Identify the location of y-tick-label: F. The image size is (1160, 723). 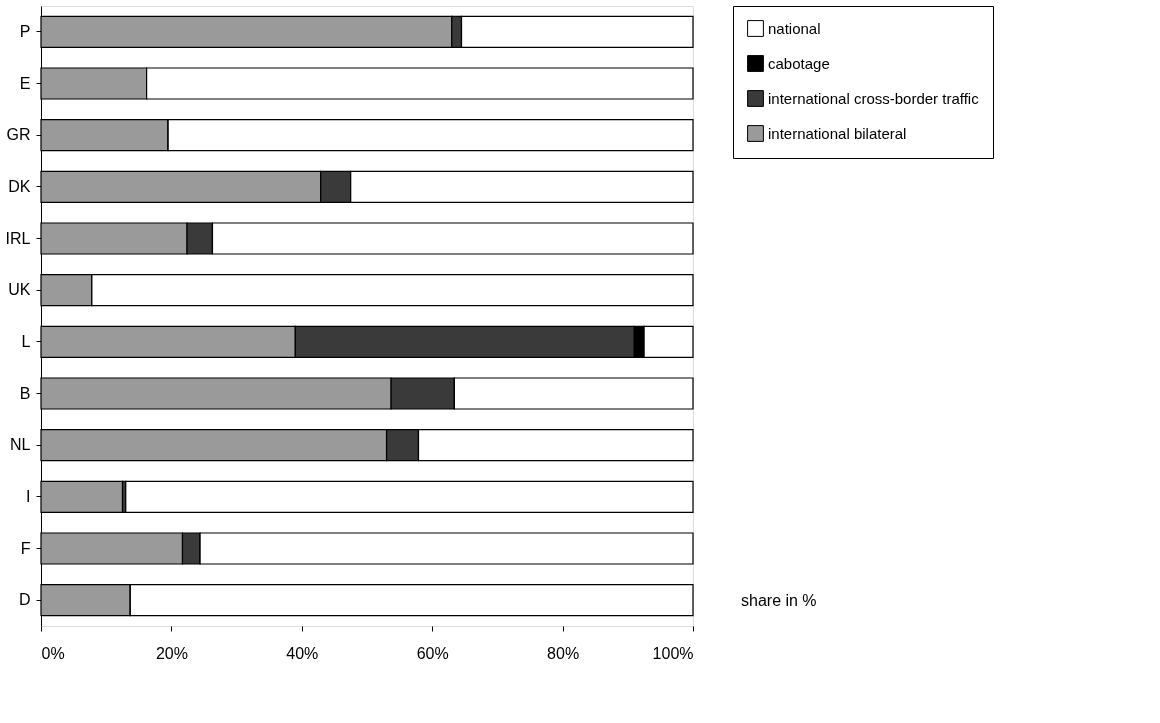
(25, 548).